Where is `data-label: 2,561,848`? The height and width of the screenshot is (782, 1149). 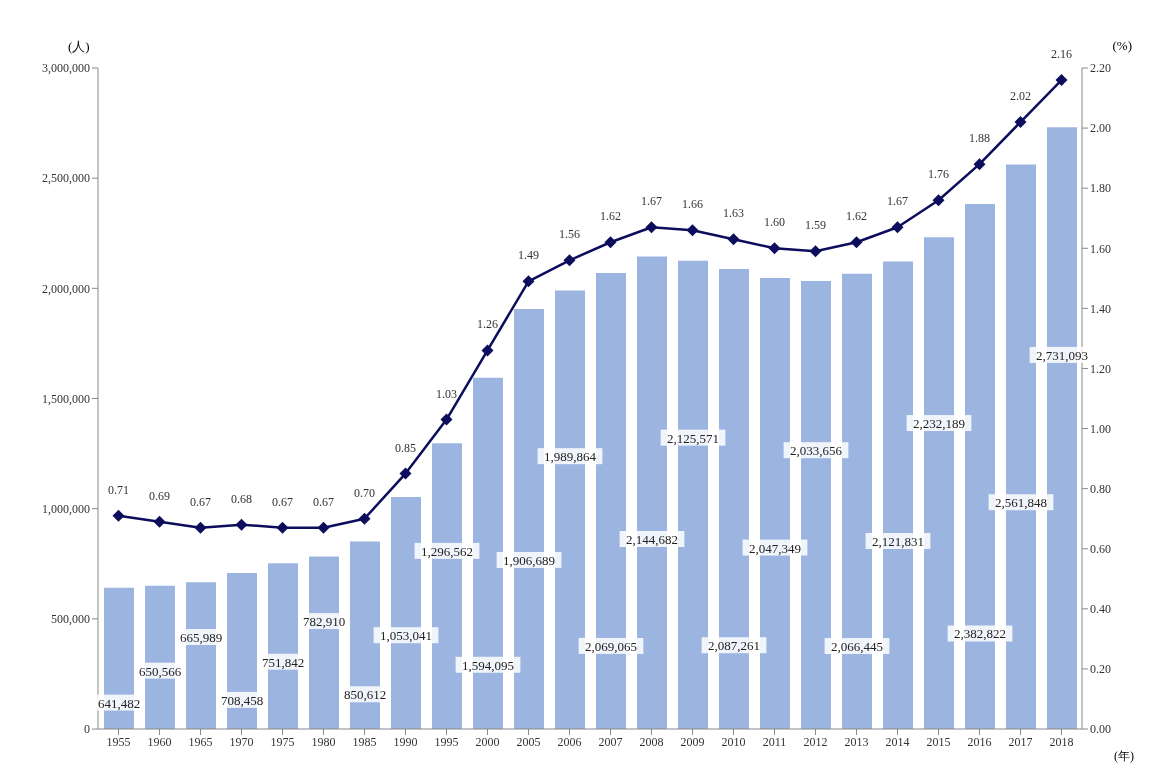
data-label: 2,561,848 is located at coordinates (1021, 503).